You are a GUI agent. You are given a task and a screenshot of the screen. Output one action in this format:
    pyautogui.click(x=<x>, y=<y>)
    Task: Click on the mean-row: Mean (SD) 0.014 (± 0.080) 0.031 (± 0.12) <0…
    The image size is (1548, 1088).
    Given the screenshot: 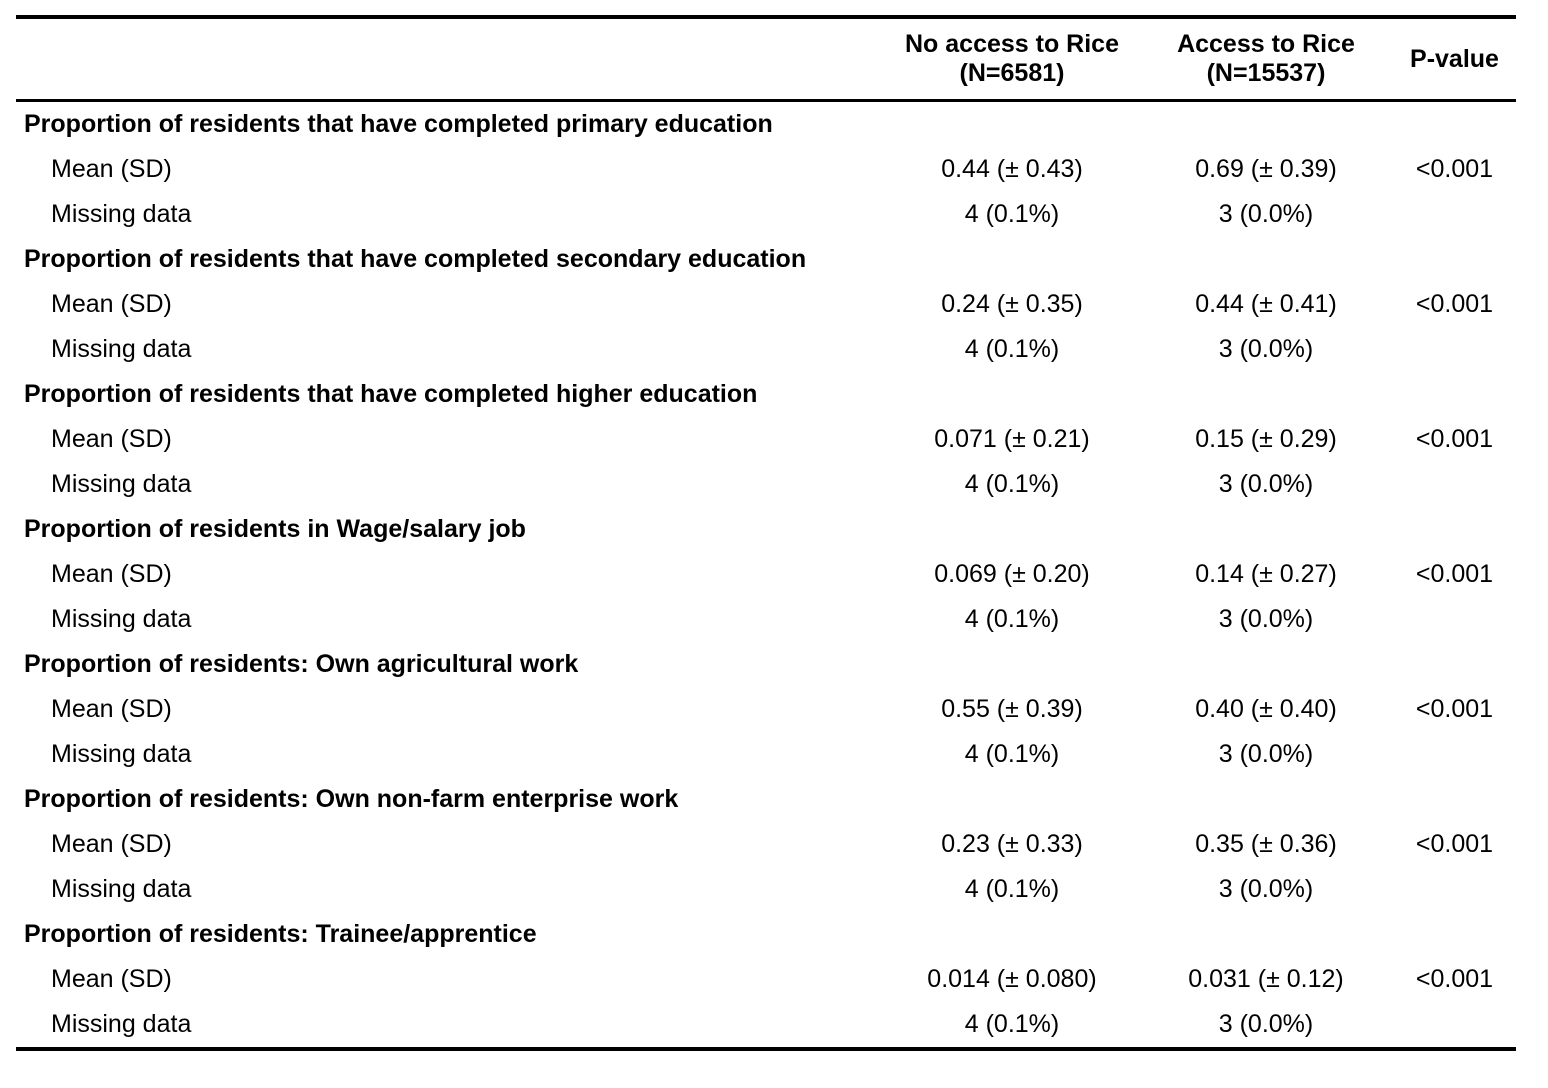 What is the action you would take?
    pyautogui.click(x=766, y=979)
    